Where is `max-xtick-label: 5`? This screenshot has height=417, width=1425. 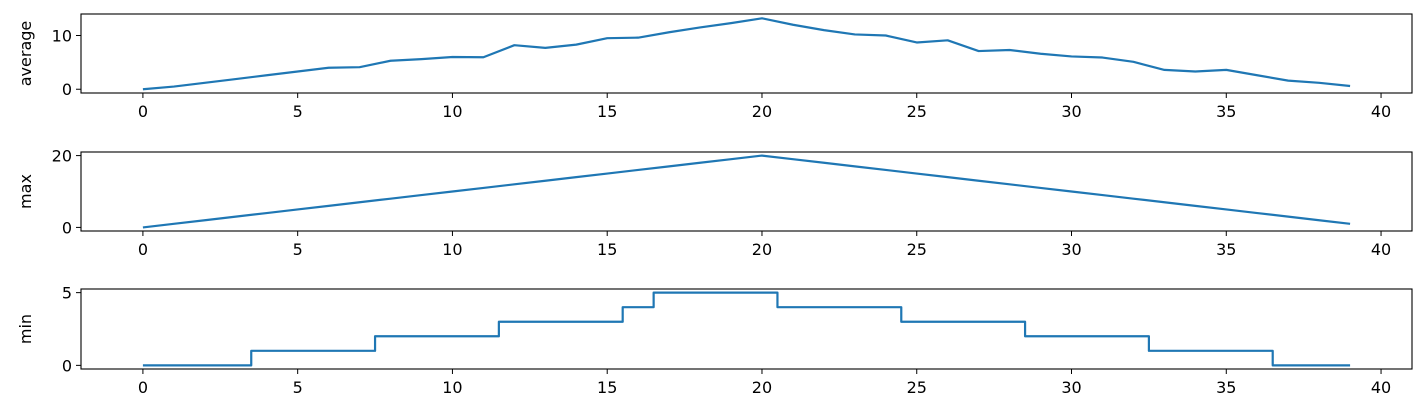
max-xtick-label: 5 is located at coordinates (298, 249).